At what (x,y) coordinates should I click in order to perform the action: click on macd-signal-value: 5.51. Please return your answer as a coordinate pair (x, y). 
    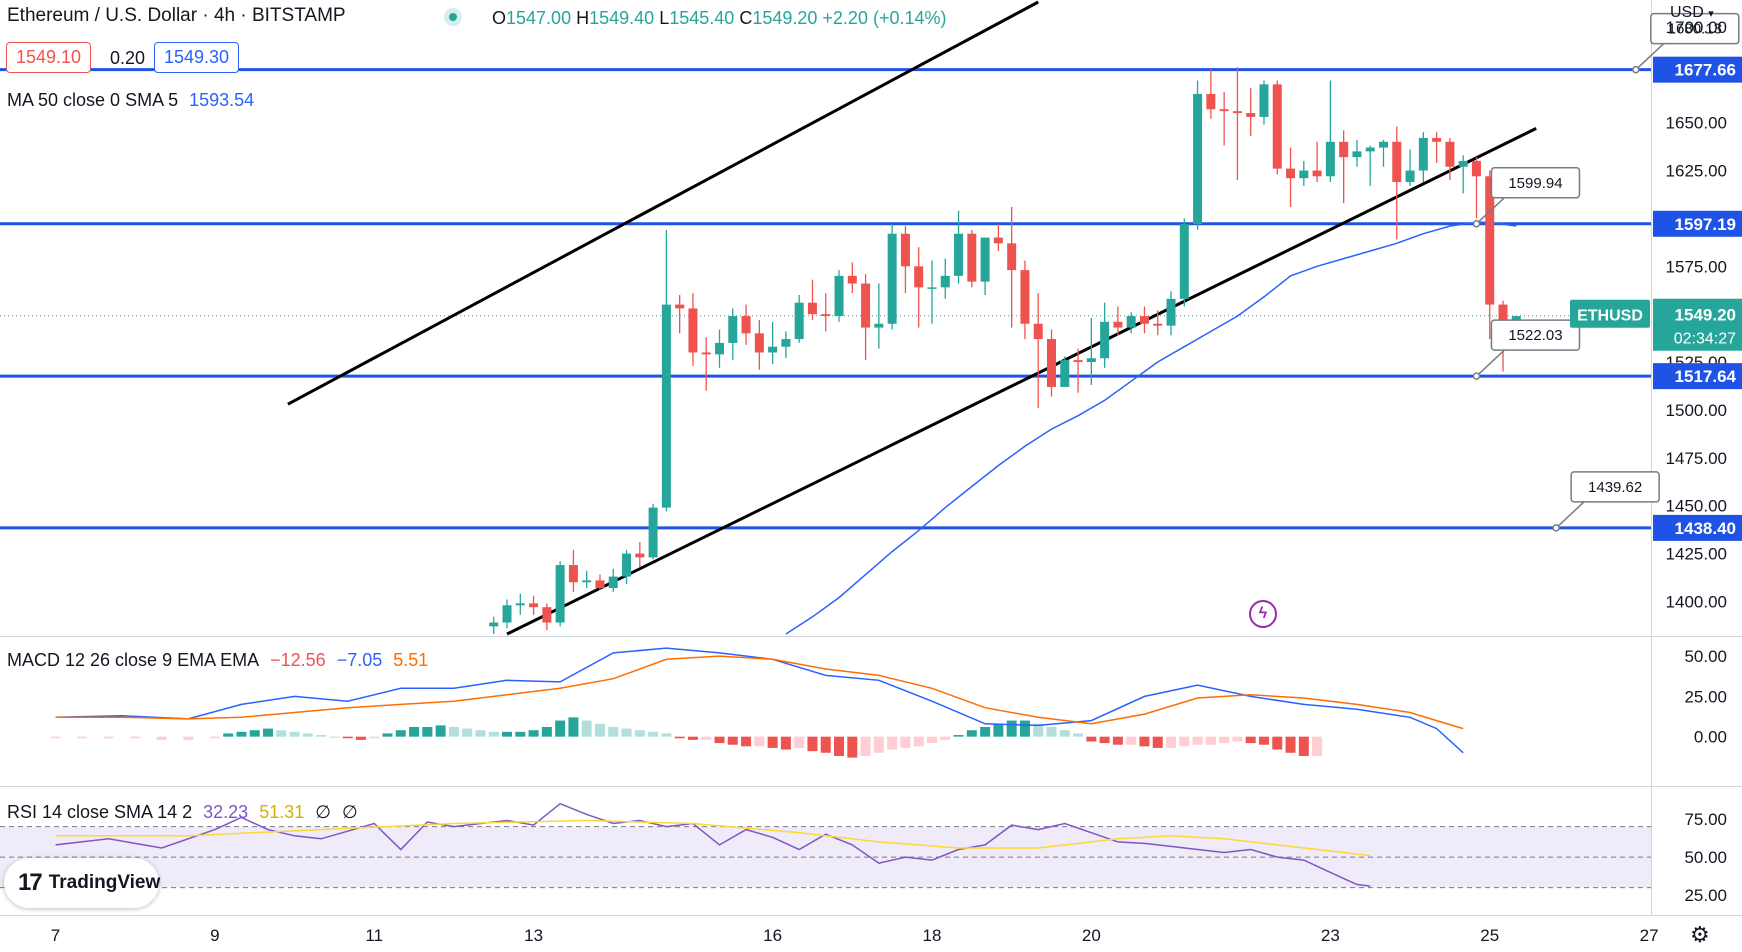
    Looking at the image, I should click on (411, 660).